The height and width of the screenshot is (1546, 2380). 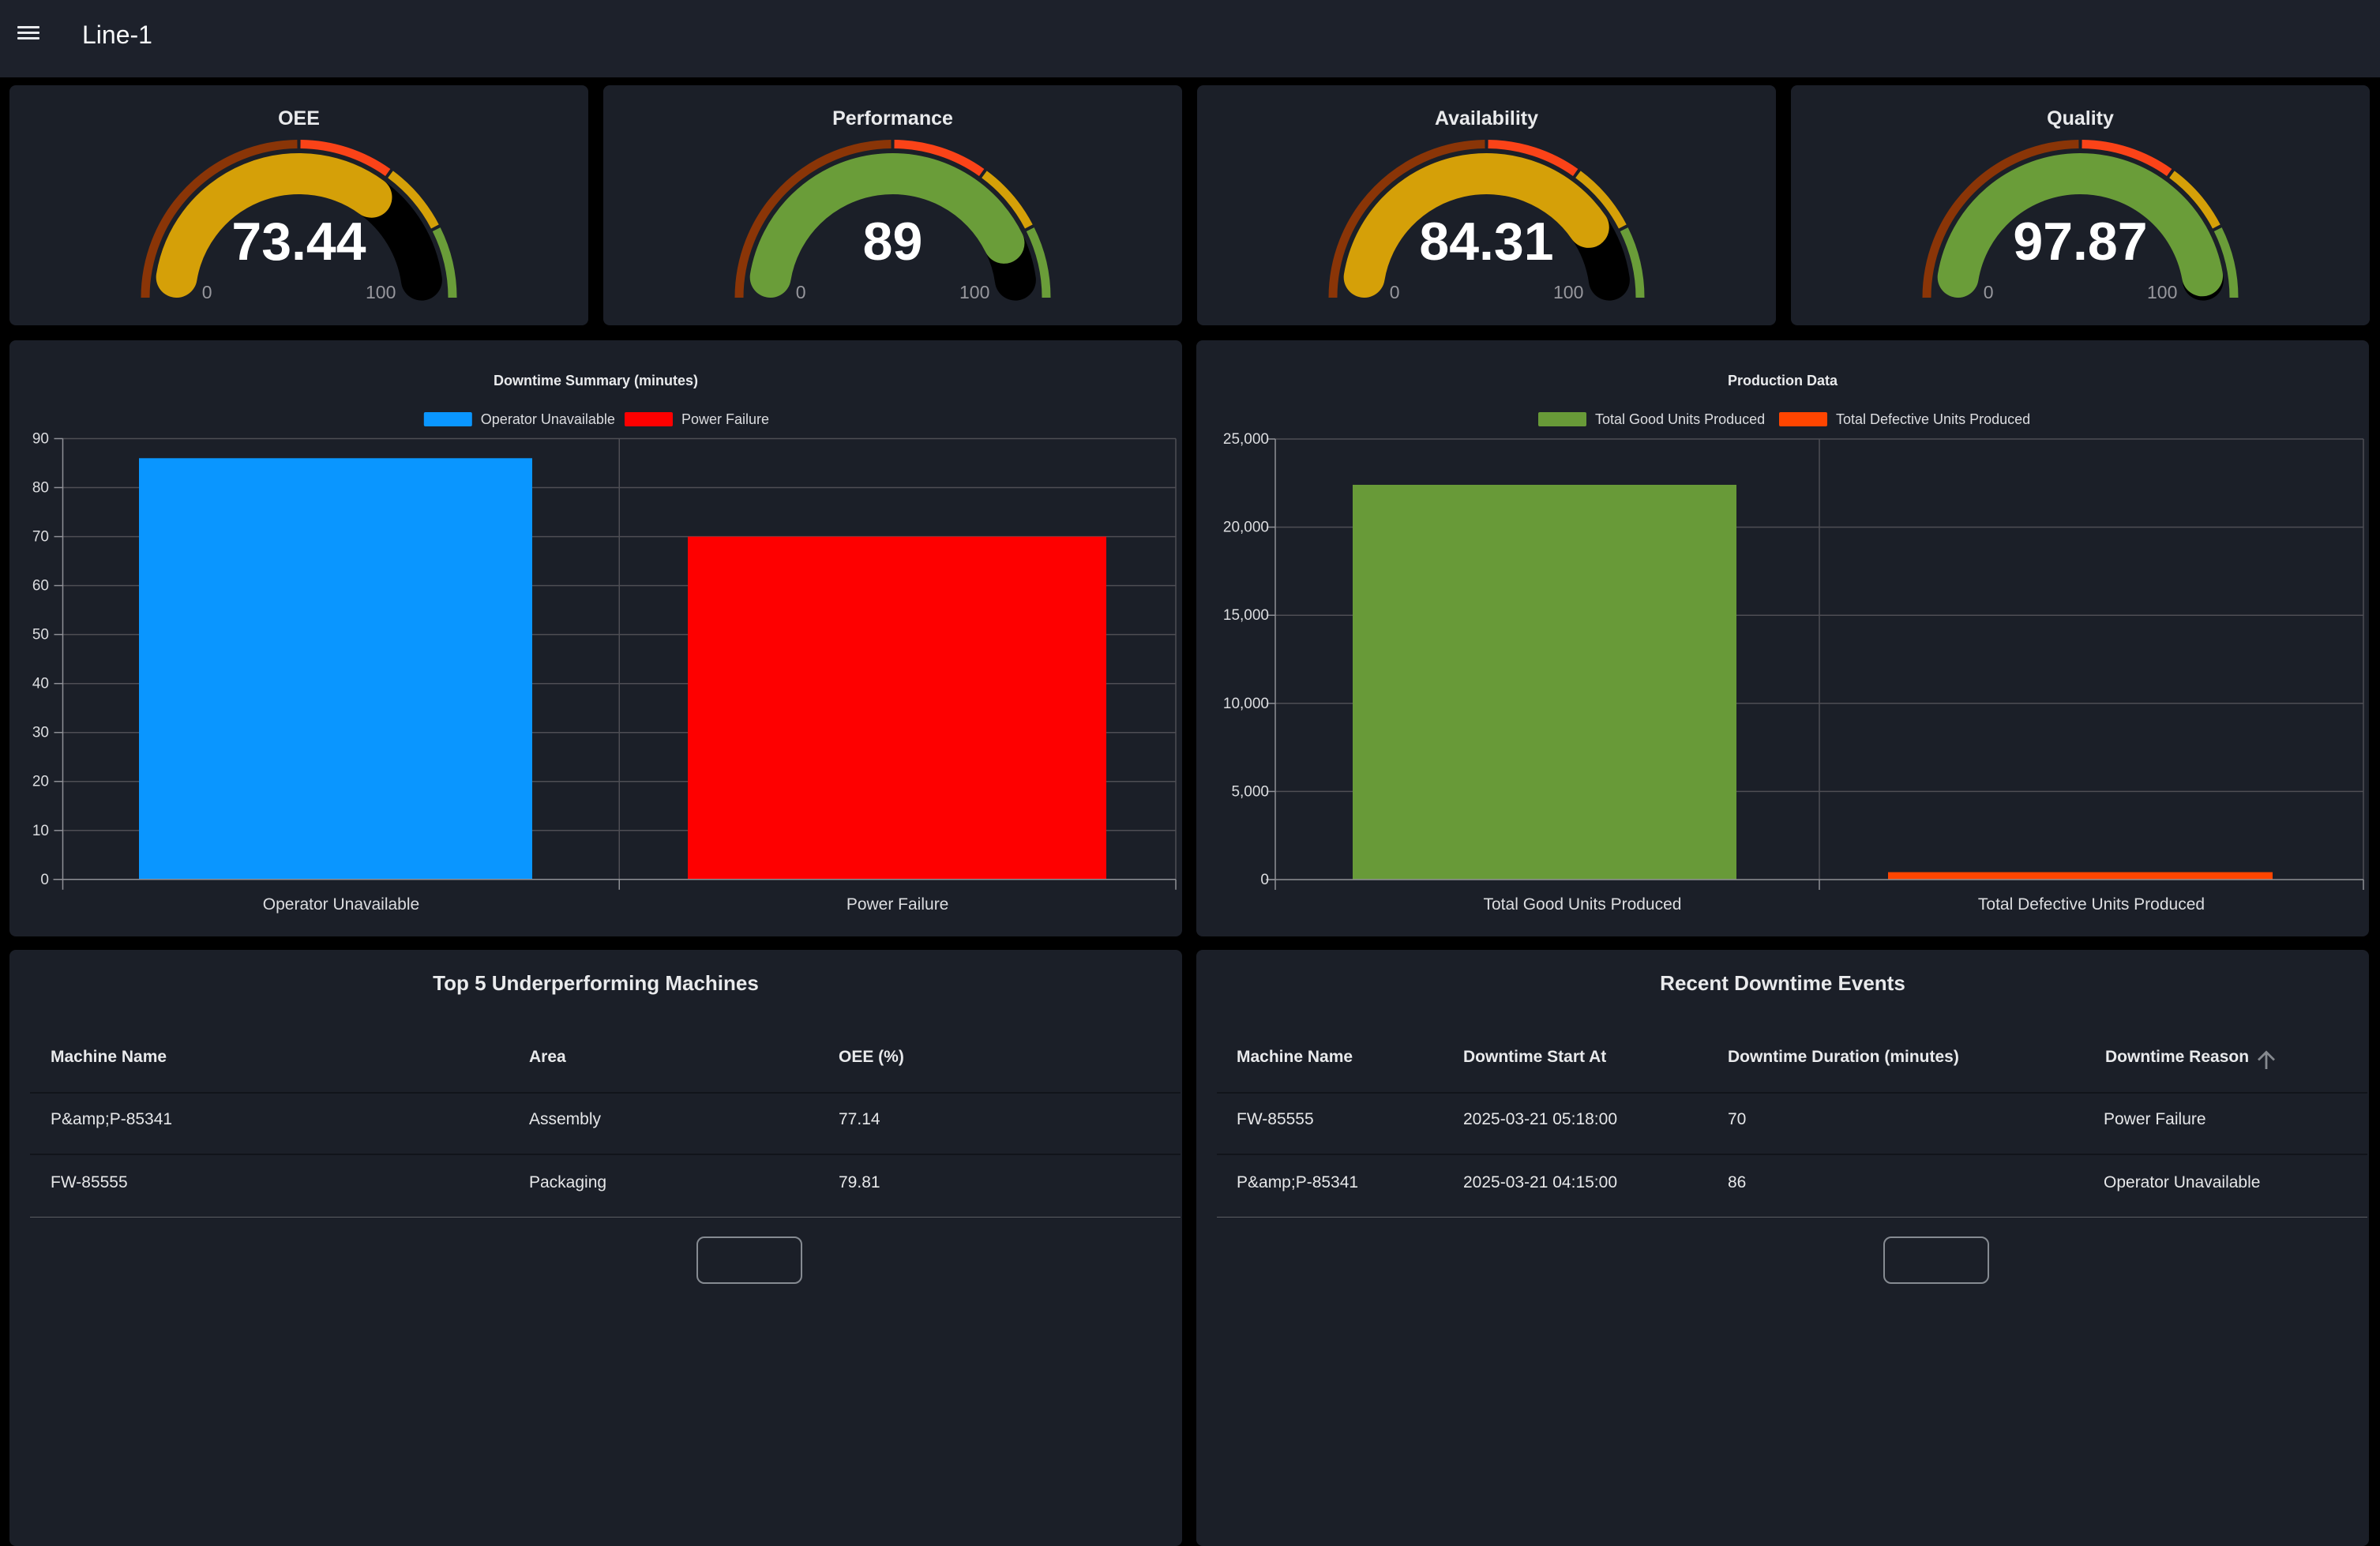 I want to click on svg-text: 50, so click(x=40, y=635).